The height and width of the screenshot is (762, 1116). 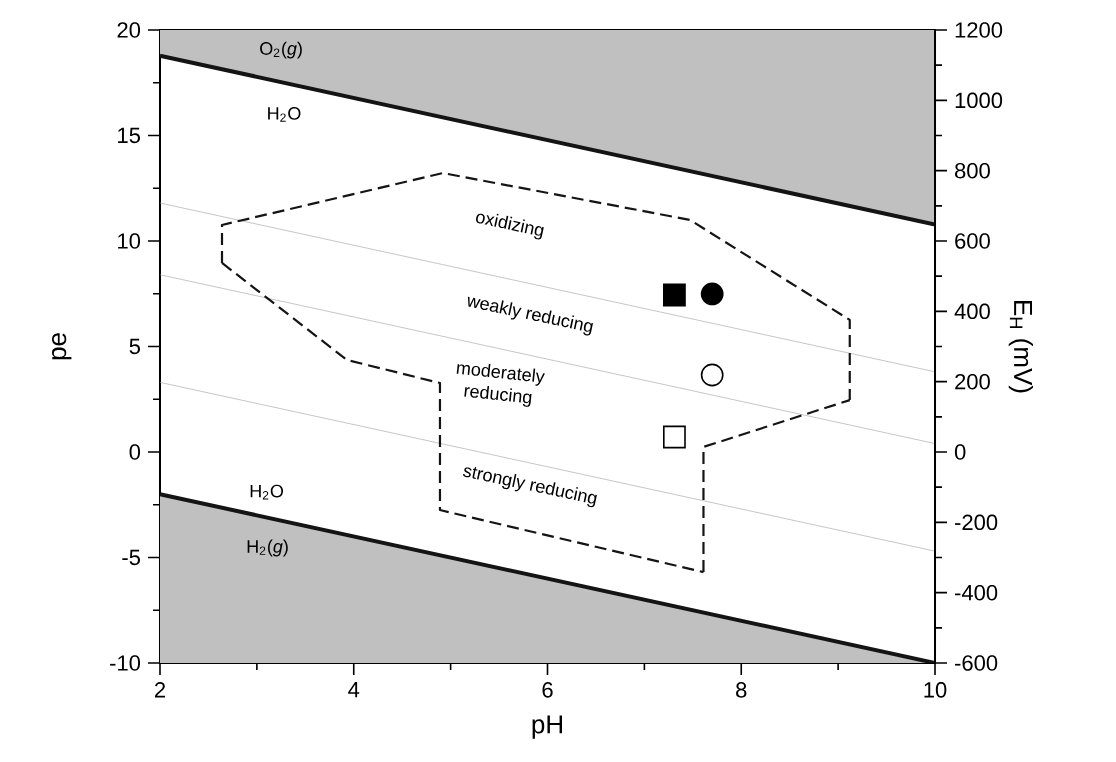 What do you see at coordinates (935, 690) in the screenshot?
I see `x-tick-label: 10` at bounding box center [935, 690].